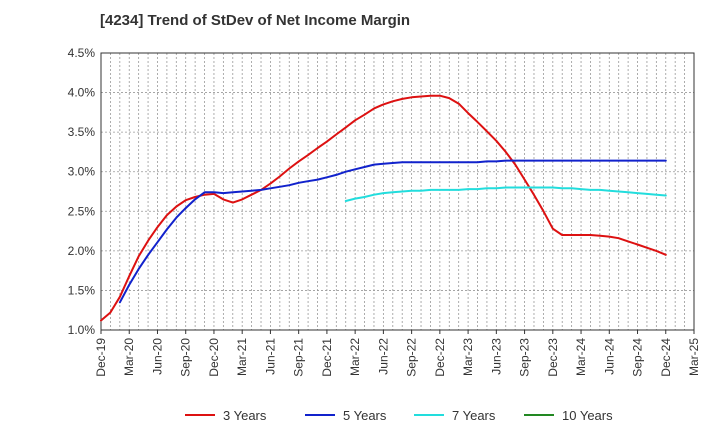  Describe the element at coordinates (82, 172) in the screenshot. I see `y-tick-label: 3.0%` at that location.